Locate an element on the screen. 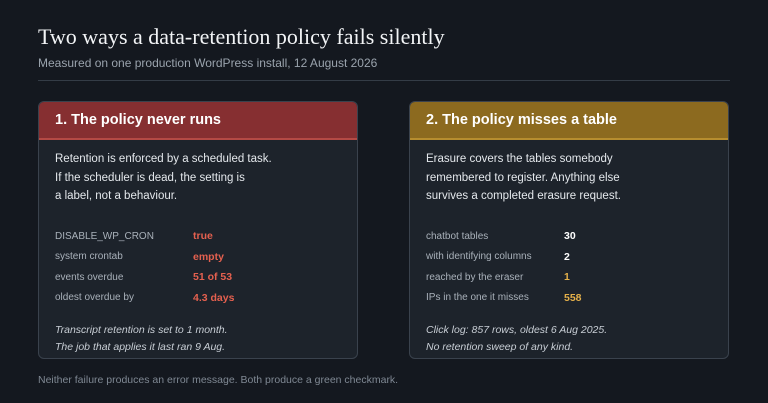 This screenshot has height=403, width=768. stat-row: oldest overdue by 4.3 days is located at coordinates (200, 298).